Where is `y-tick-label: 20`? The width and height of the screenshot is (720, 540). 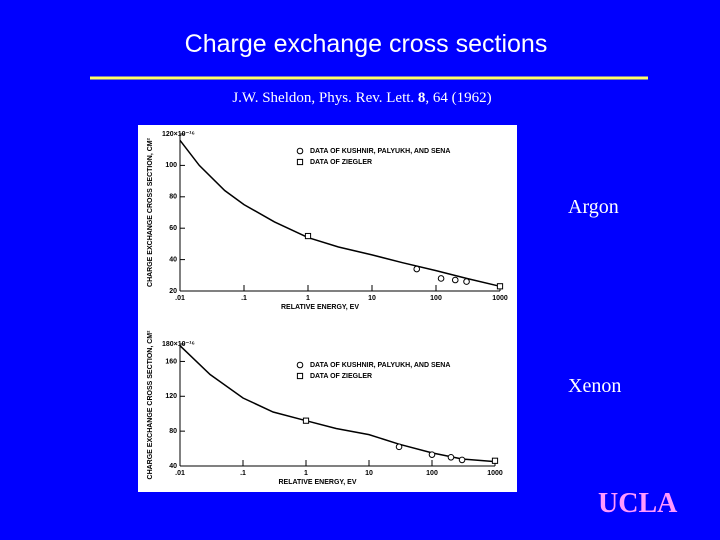
y-tick-label: 20 is located at coordinates (173, 291).